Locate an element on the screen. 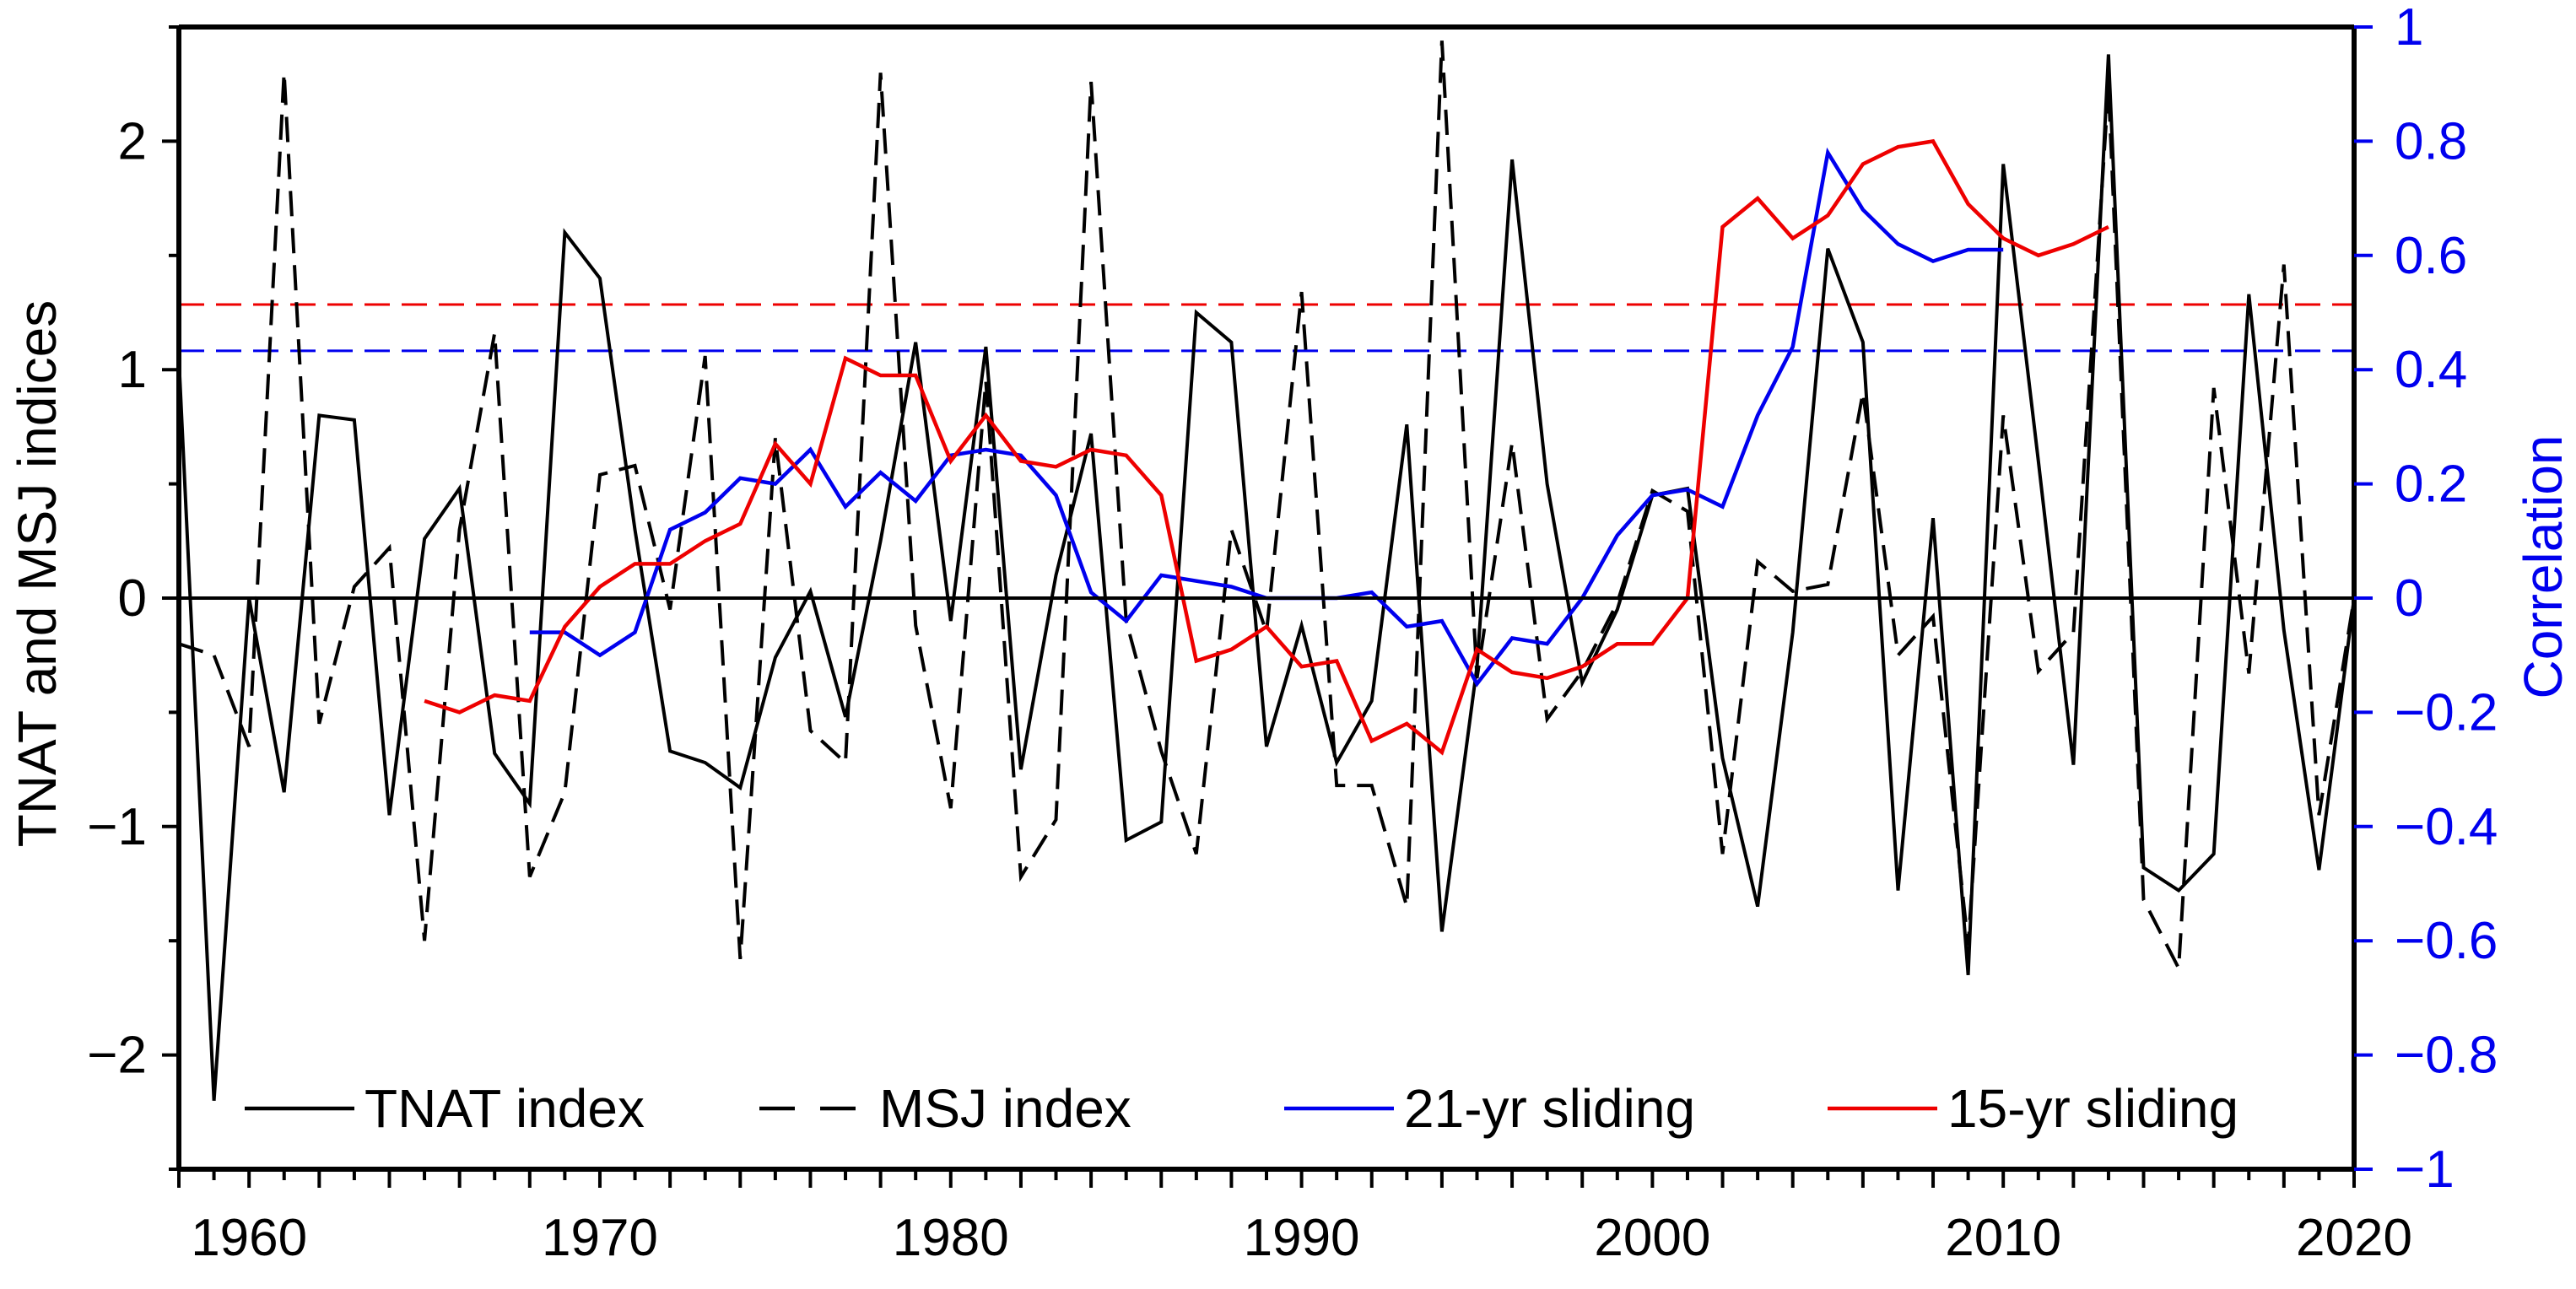 The height and width of the screenshot is (1289, 2576). y2-tick-label: 0.6 is located at coordinates (2431, 256).